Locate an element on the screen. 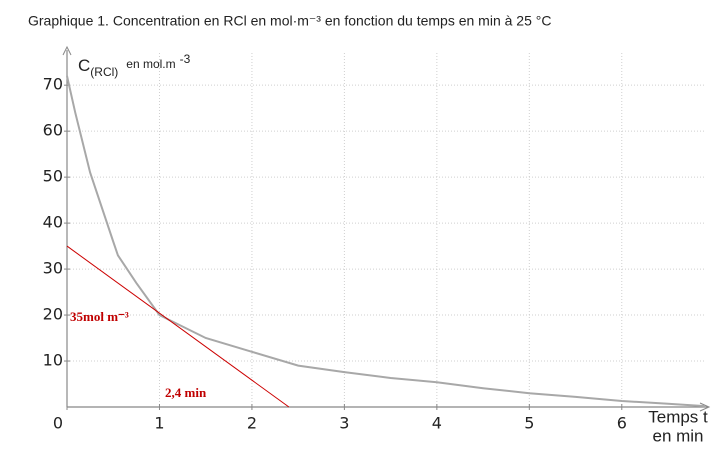 The width and height of the screenshot is (724, 449). annotation: 2,4 min is located at coordinates (186, 392).